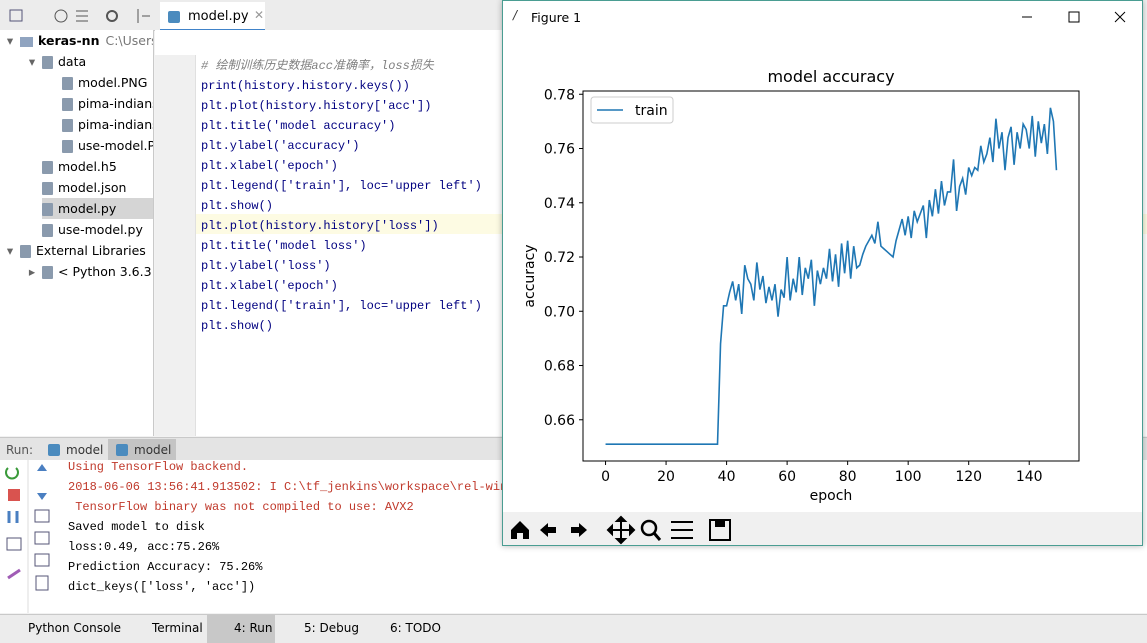 This screenshot has height=643, width=1147. Describe the element at coordinates (280, 146) in the screenshot. I see `code-line: plt.ylabel('accuracy')` at that location.